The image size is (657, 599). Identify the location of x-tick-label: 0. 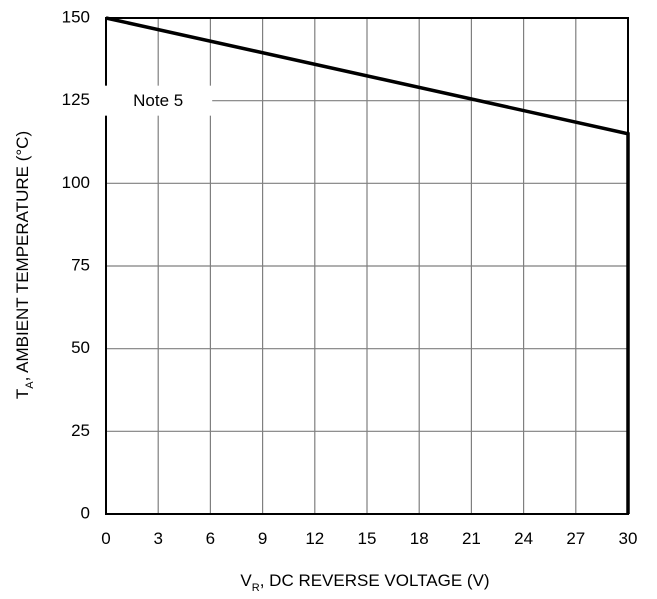
(105, 538).